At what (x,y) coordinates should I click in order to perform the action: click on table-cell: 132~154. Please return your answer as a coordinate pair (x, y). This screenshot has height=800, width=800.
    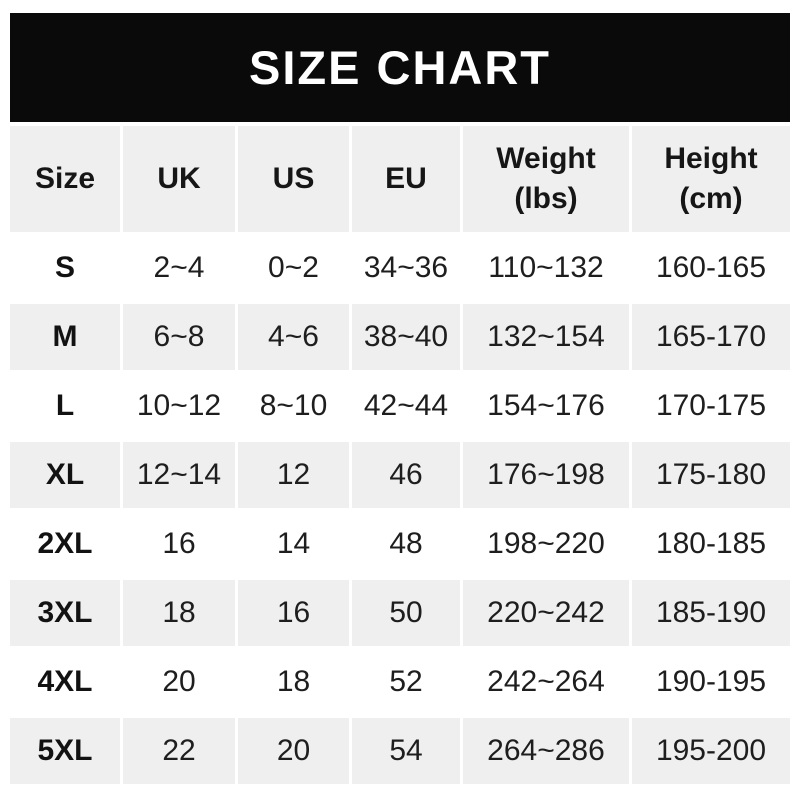
    Looking at the image, I should click on (546, 337).